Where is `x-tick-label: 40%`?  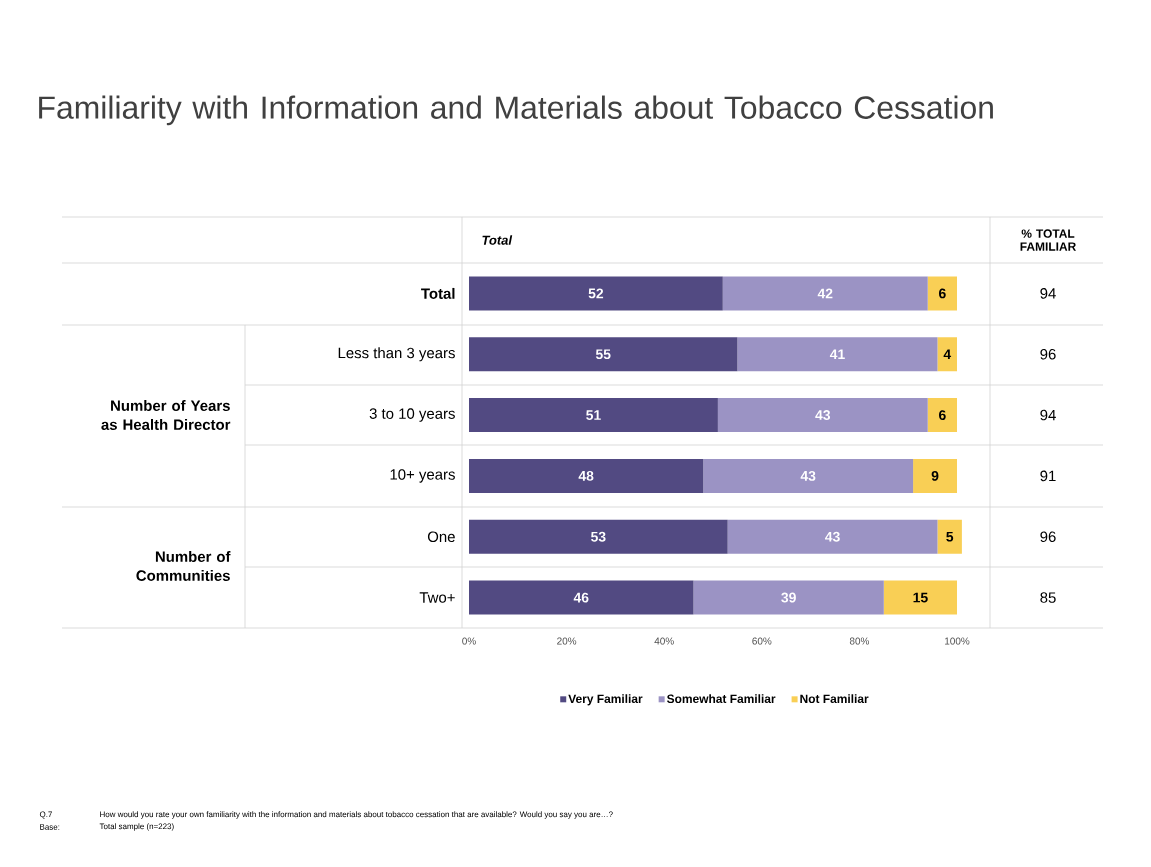 x-tick-label: 40% is located at coordinates (664, 641).